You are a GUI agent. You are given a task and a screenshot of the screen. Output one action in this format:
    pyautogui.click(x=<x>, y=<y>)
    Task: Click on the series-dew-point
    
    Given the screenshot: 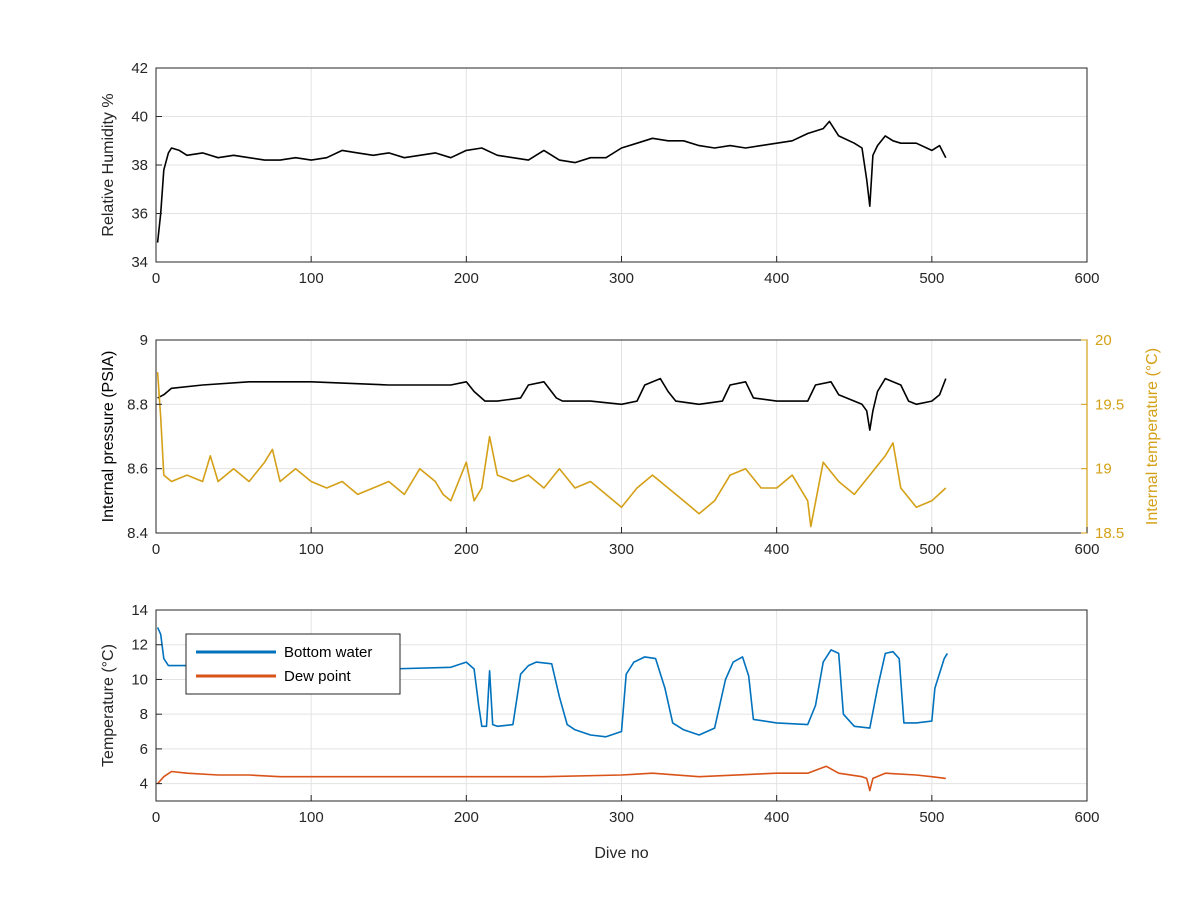 What is the action you would take?
    pyautogui.click(x=551, y=778)
    